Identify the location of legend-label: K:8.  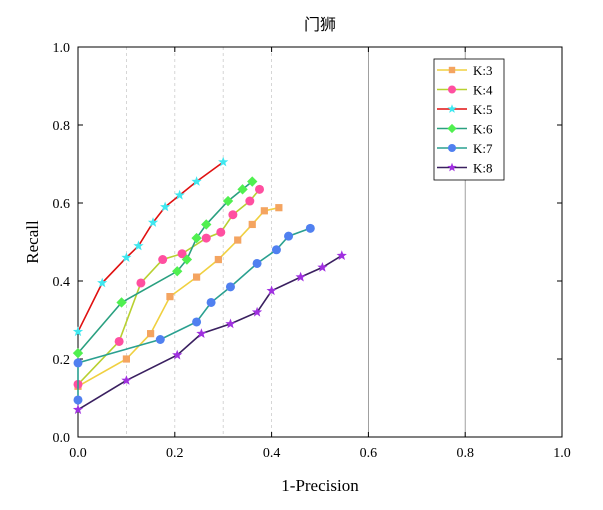
(483, 168).